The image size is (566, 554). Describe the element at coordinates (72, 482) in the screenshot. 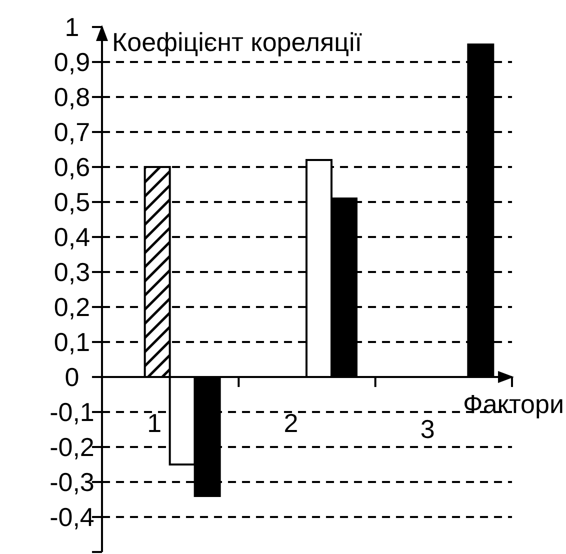

I see `y-tick-label: -0,3` at that location.